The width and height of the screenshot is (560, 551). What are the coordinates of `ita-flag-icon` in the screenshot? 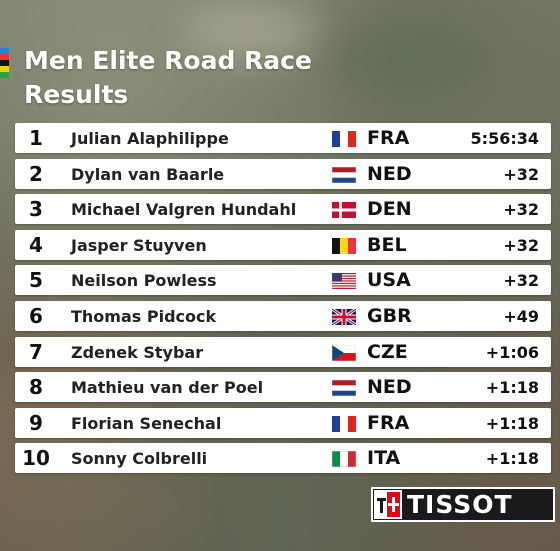 It's located at (344, 459).